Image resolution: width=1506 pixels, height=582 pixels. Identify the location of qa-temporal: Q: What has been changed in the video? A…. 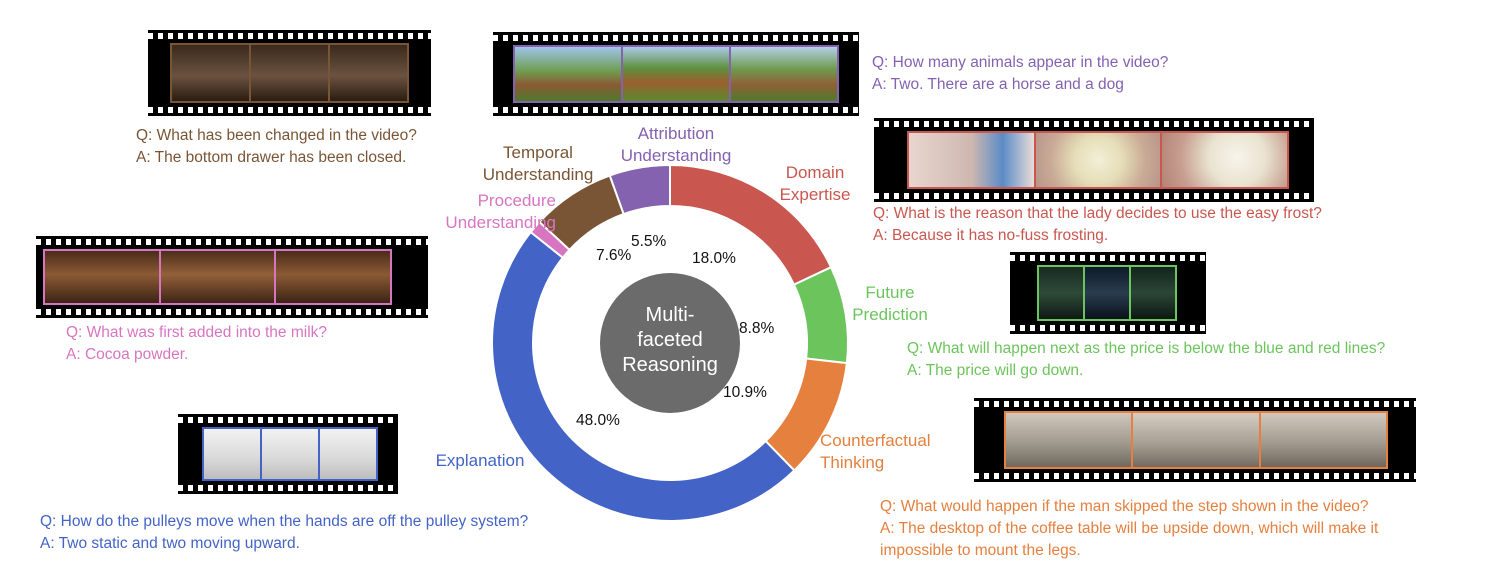
(276, 147).